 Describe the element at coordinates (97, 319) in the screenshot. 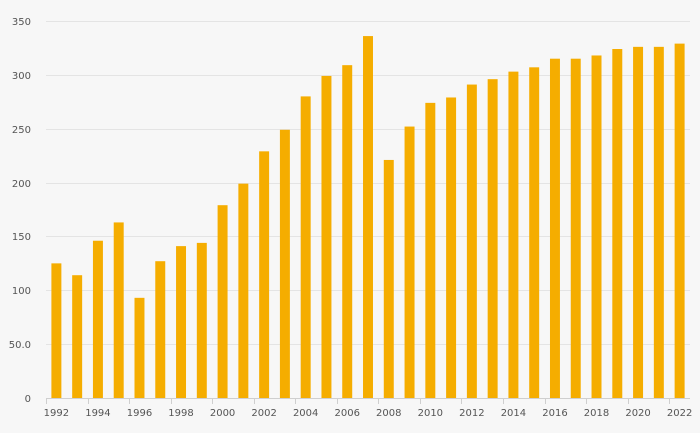

I see `bar-1994` at that location.